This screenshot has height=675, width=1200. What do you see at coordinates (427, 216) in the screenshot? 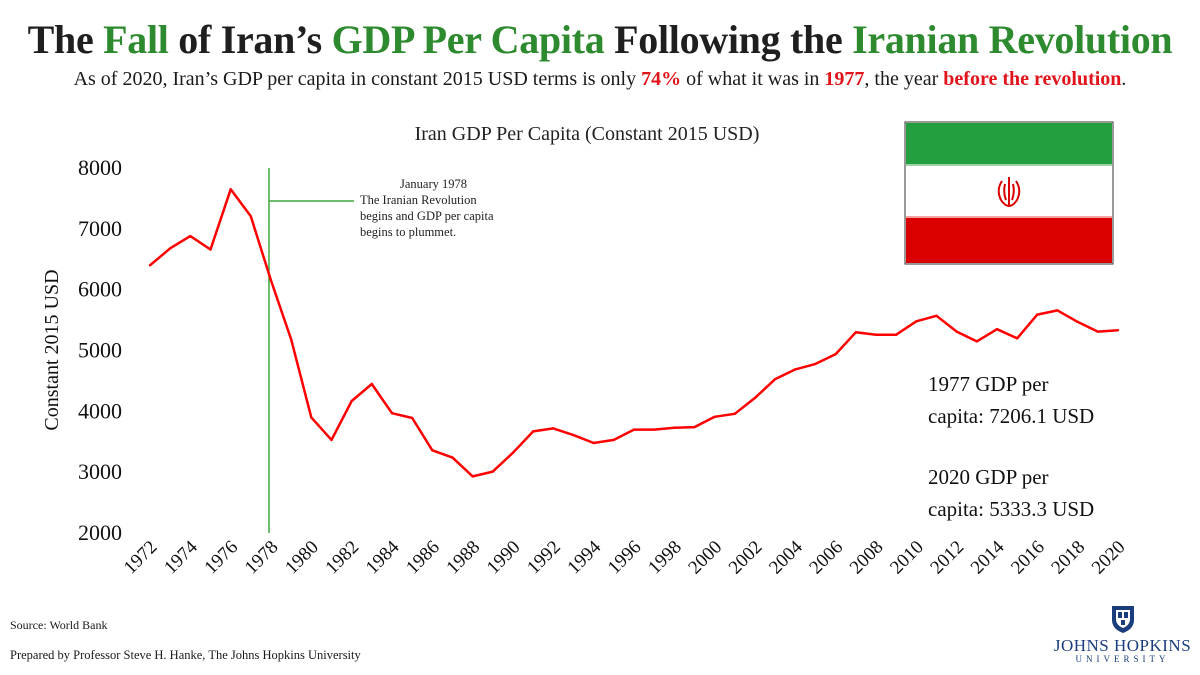
I see `event-annotation-text: begins and GDP per capita` at bounding box center [427, 216].